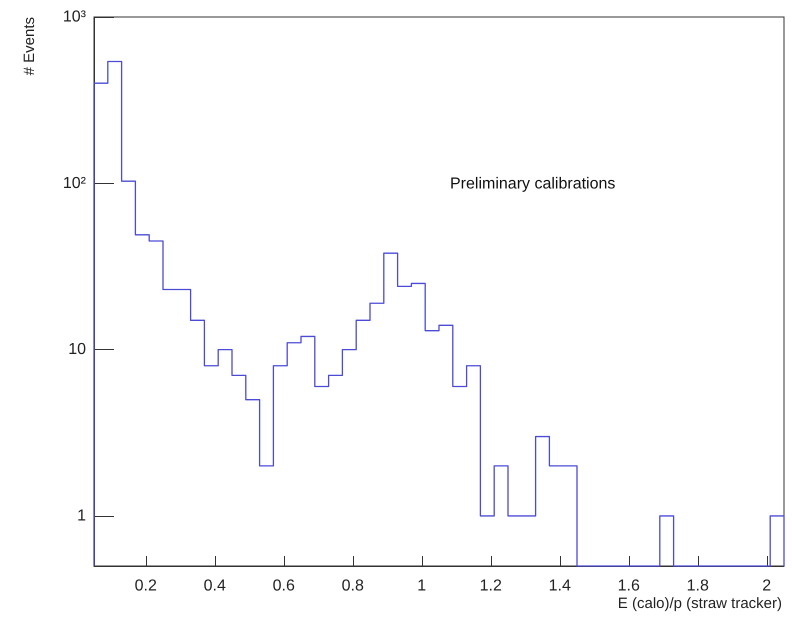 This screenshot has height=628, width=792. I want to click on y-axis-title: # Events, so click(29, 46).